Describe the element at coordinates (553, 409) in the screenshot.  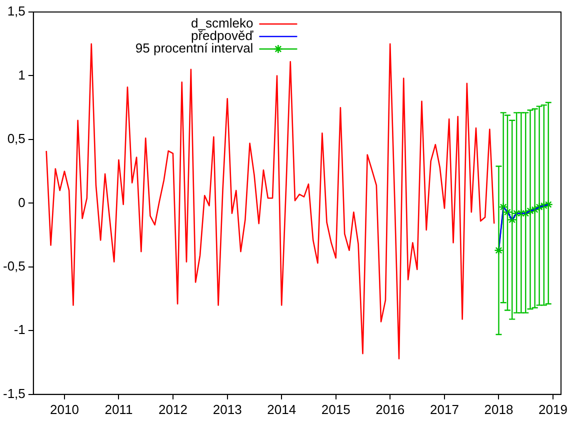
I see `x-tick-label: 2019` at that location.